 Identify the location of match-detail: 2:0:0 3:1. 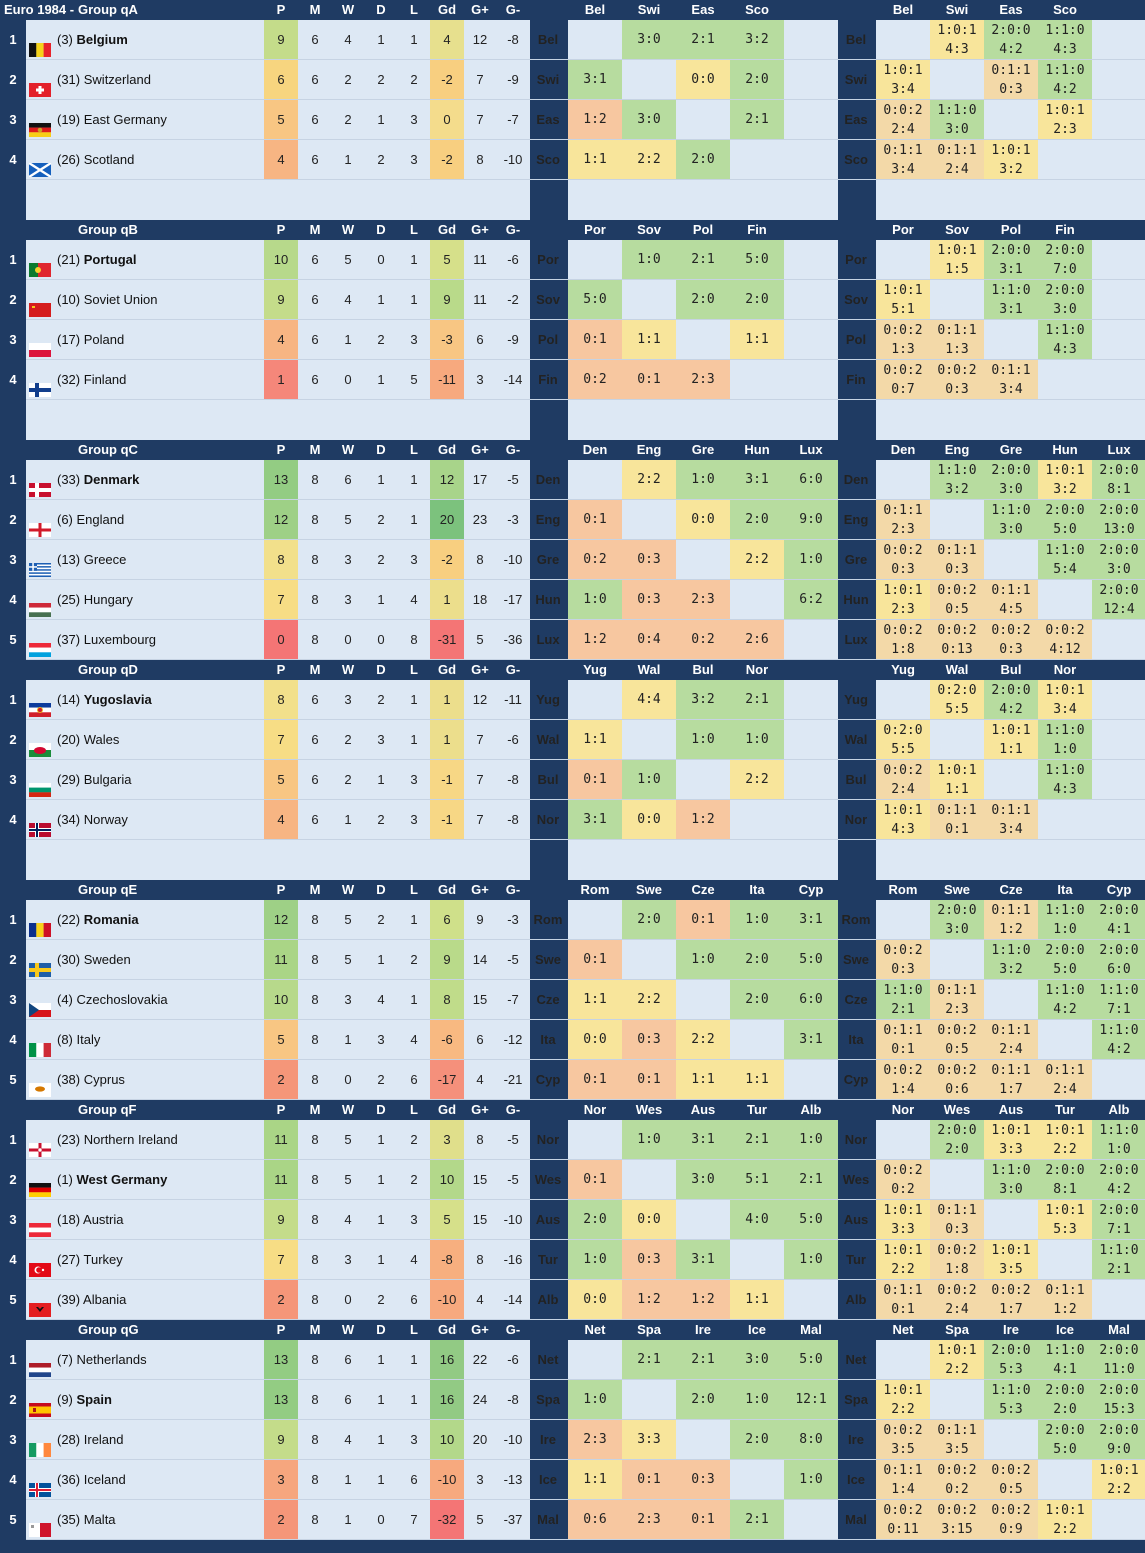
(1011, 260).